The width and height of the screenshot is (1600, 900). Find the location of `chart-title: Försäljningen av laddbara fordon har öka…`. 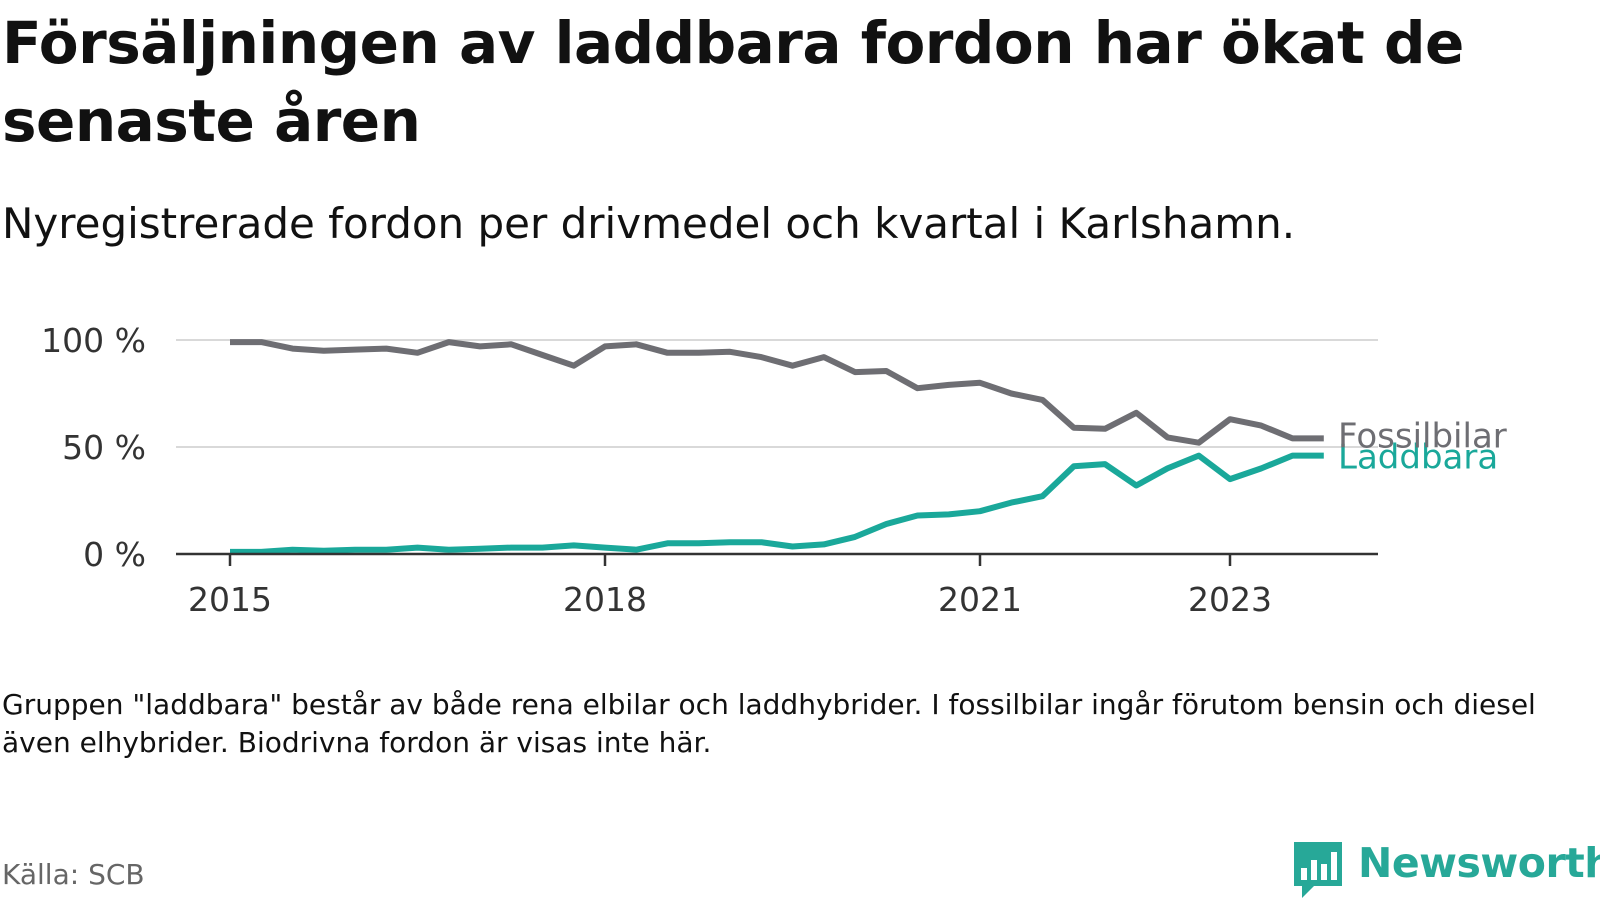

chart-title: Försäljningen av laddbara fordon har öka… is located at coordinates (733, 82).